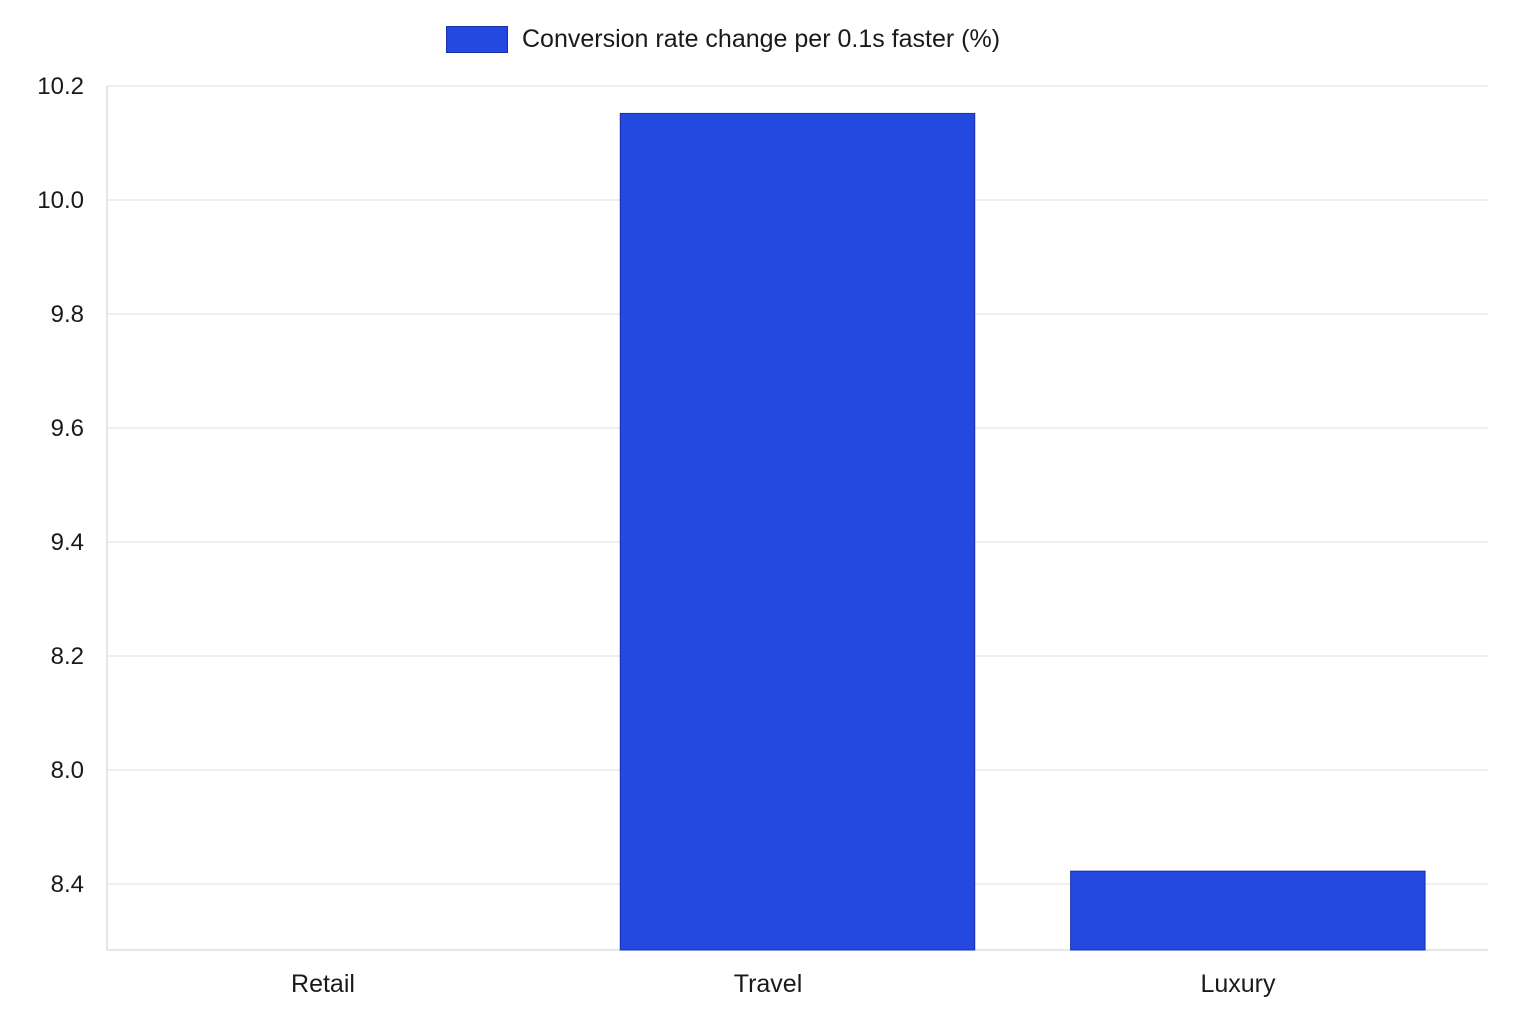 This screenshot has width=1536, height=1024. Describe the element at coordinates (1238, 984) in the screenshot. I see `x-tick-label-luxury: Luxury` at that location.